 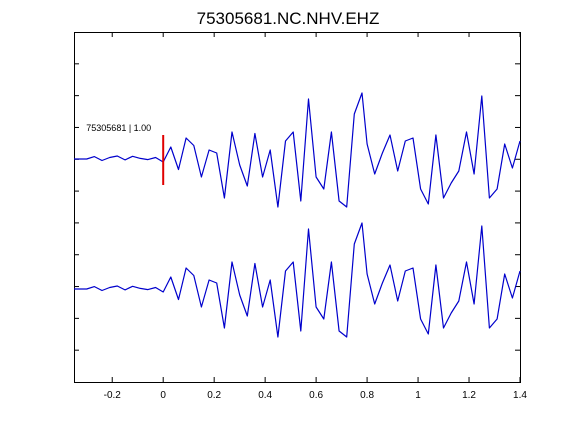 What do you see at coordinates (214, 395) in the screenshot?
I see `x-tick-label: 0.2` at bounding box center [214, 395].